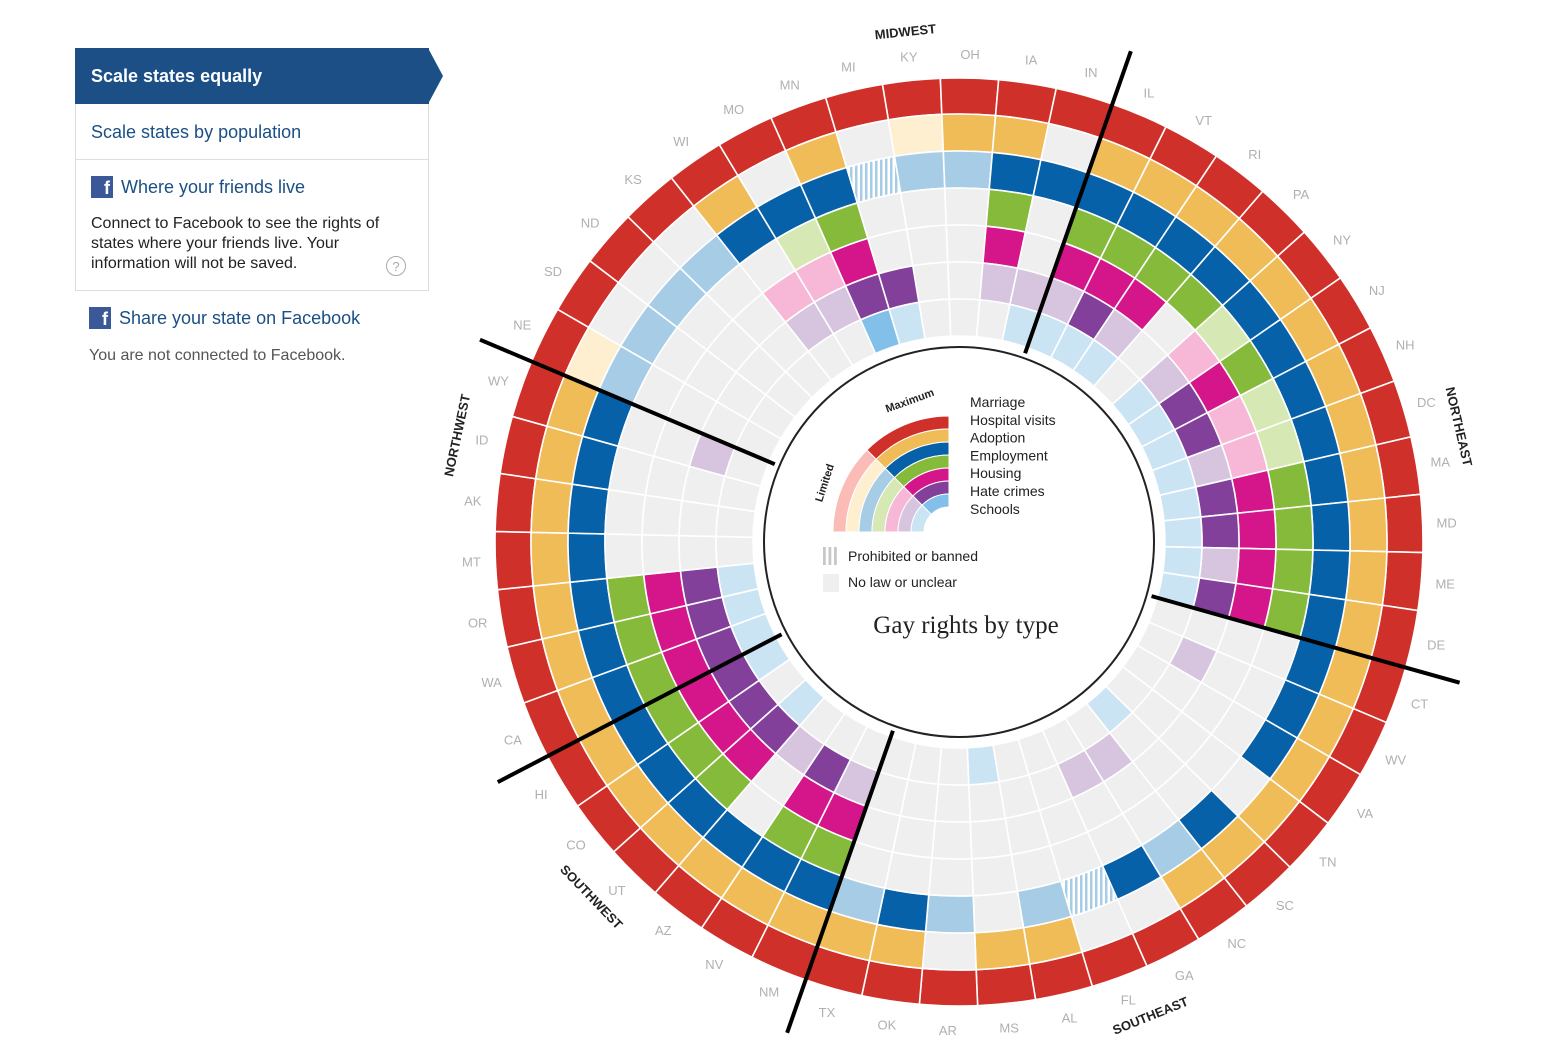  I want to click on cell-me-adoption, so click(1329, 575).